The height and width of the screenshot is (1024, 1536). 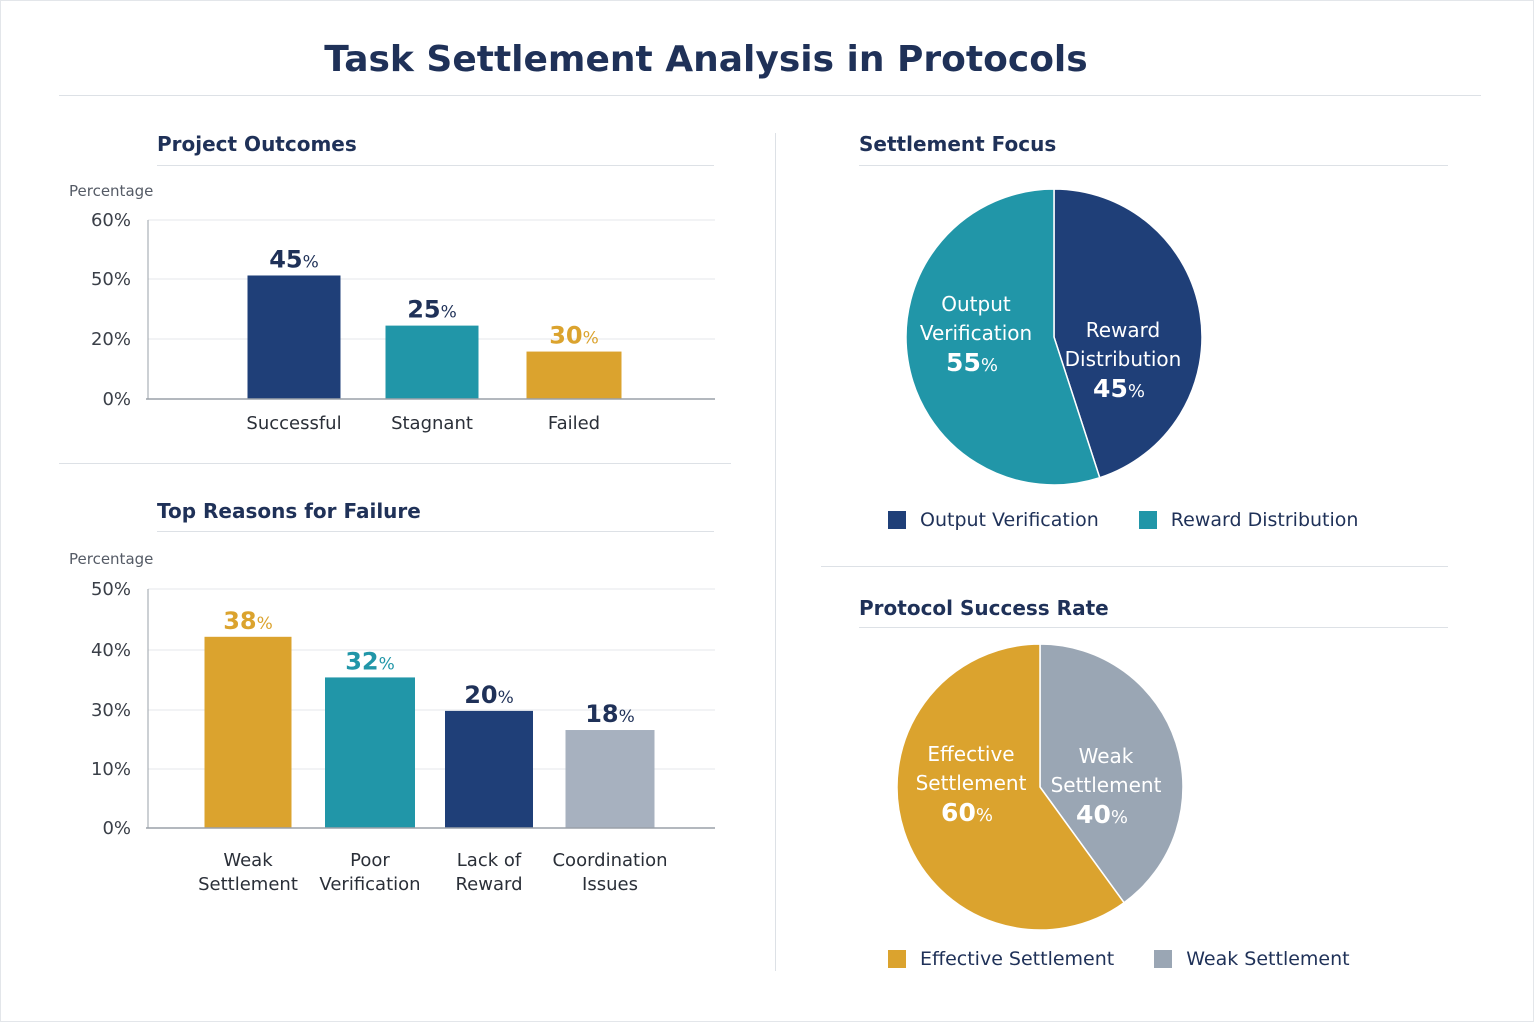 What do you see at coordinates (1153, 165) in the screenshot?
I see `settlement-focus-underline` at bounding box center [1153, 165].